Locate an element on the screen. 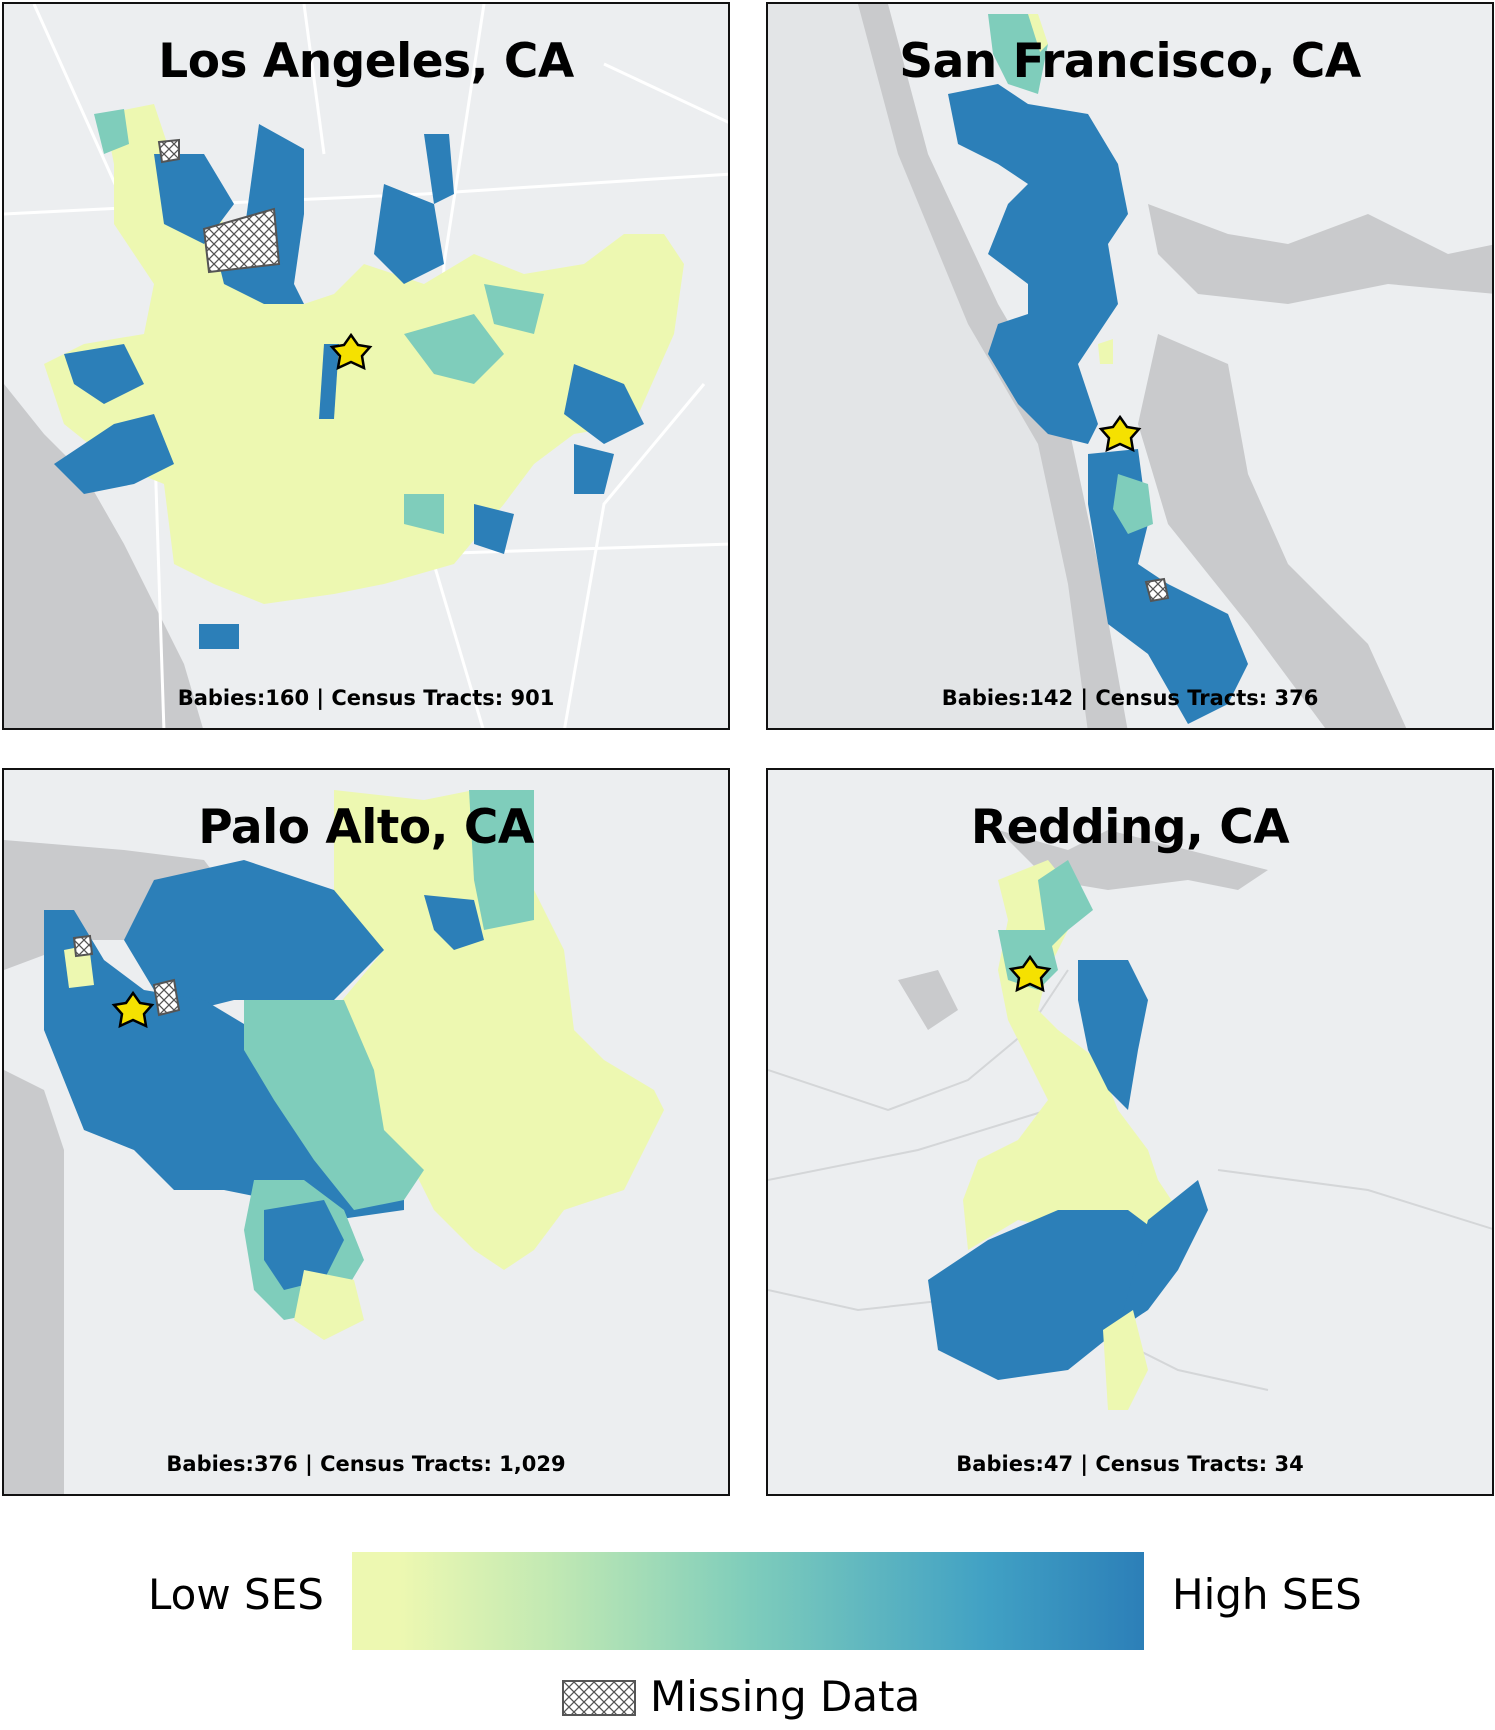 The width and height of the screenshot is (1495, 1730). lake-water is located at coordinates (928, 1000).